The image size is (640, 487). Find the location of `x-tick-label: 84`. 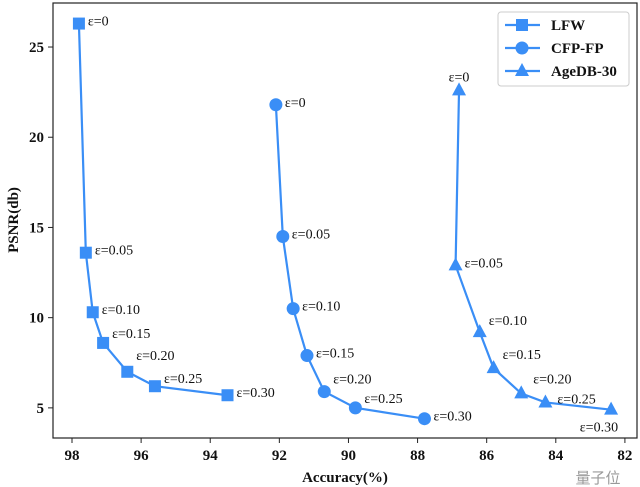

x-tick-label: 84 is located at coordinates (556, 456).